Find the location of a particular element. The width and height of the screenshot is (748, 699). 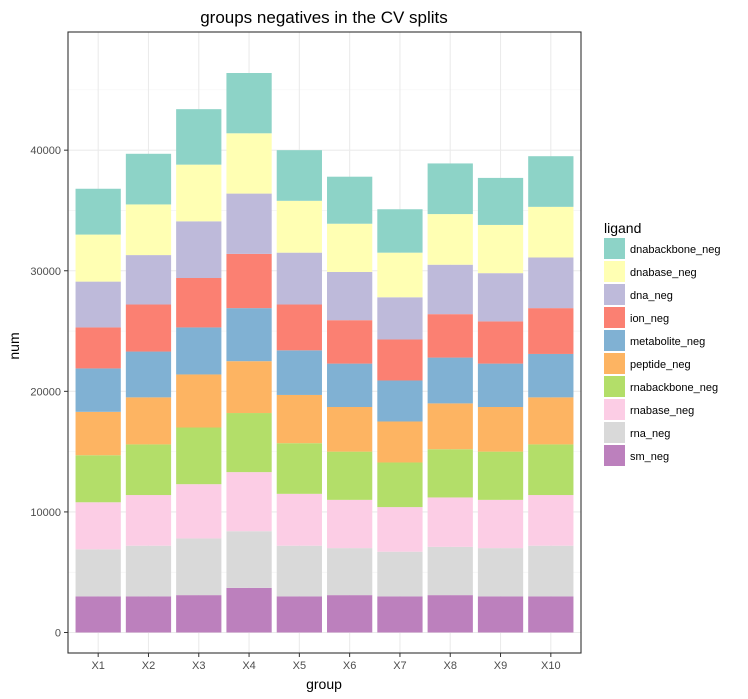

legend-key-dna_neg is located at coordinates (614, 294).